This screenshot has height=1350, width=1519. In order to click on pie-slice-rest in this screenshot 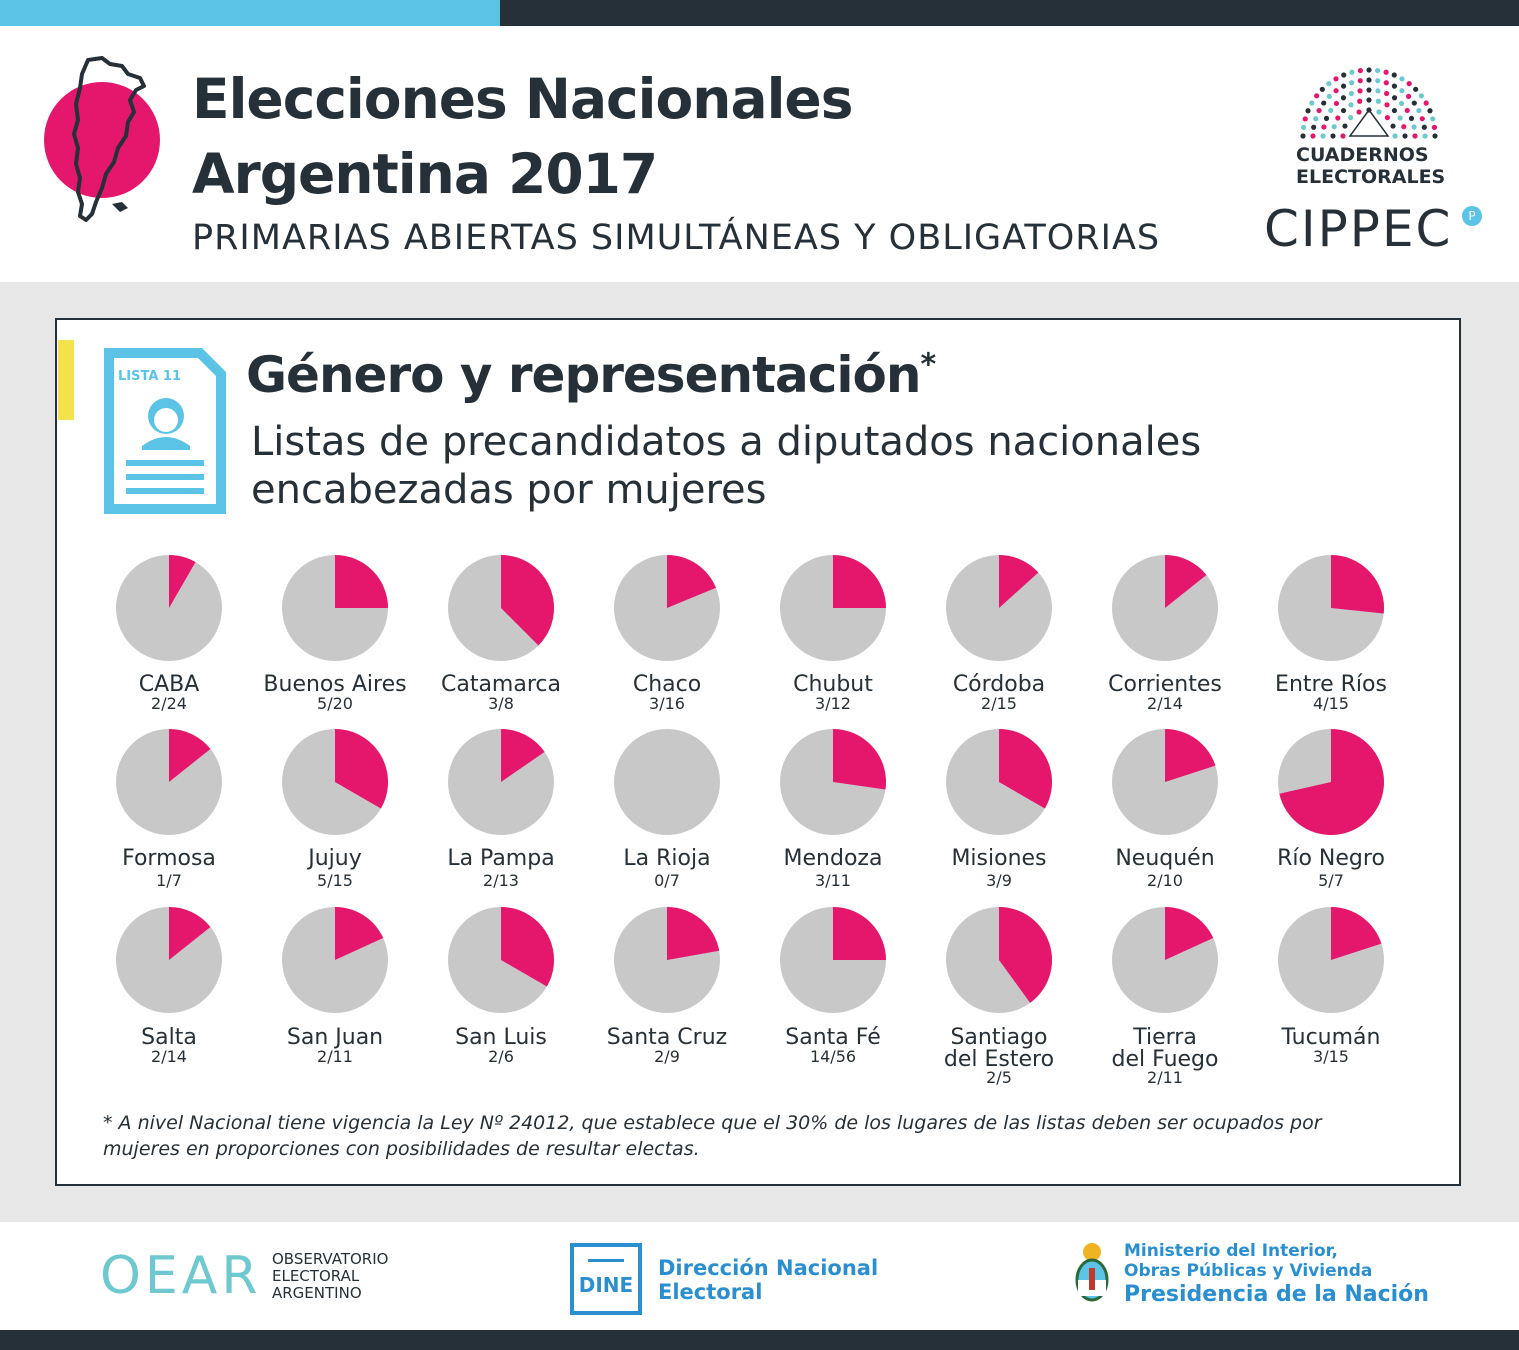, I will do `click(667, 782)`.